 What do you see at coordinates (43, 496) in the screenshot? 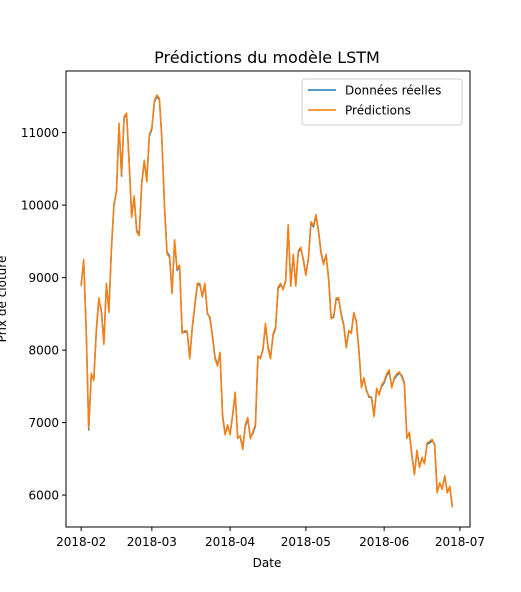
I see `y-tick-label: 6000` at bounding box center [43, 496].